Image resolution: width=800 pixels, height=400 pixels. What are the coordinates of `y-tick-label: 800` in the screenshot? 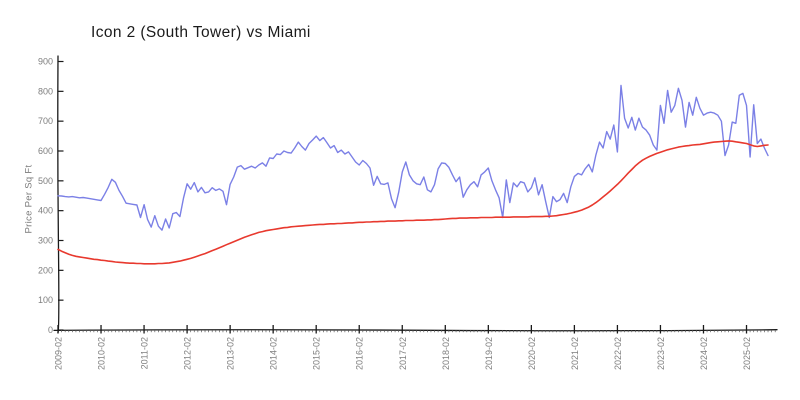 It's located at (45, 91).